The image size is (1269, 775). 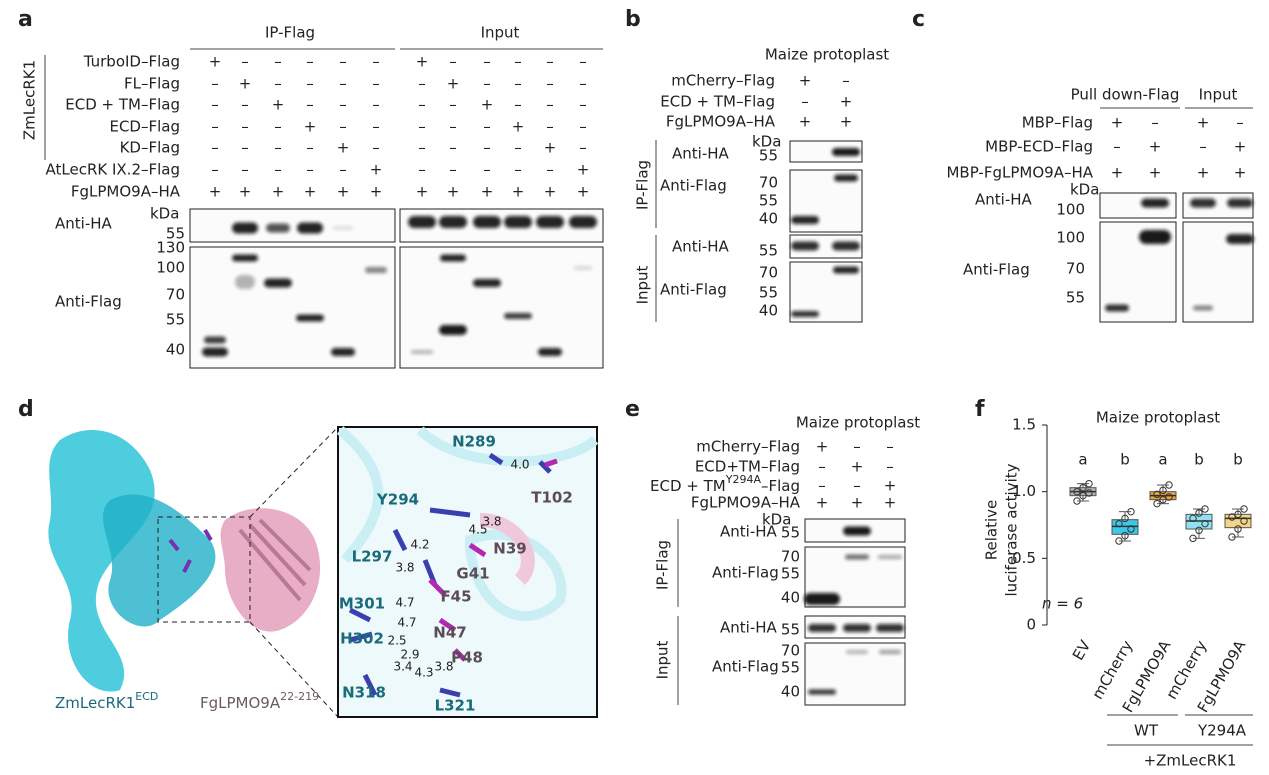 I want to click on y-axis-label: luciferase activity, so click(x=1012, y=529).